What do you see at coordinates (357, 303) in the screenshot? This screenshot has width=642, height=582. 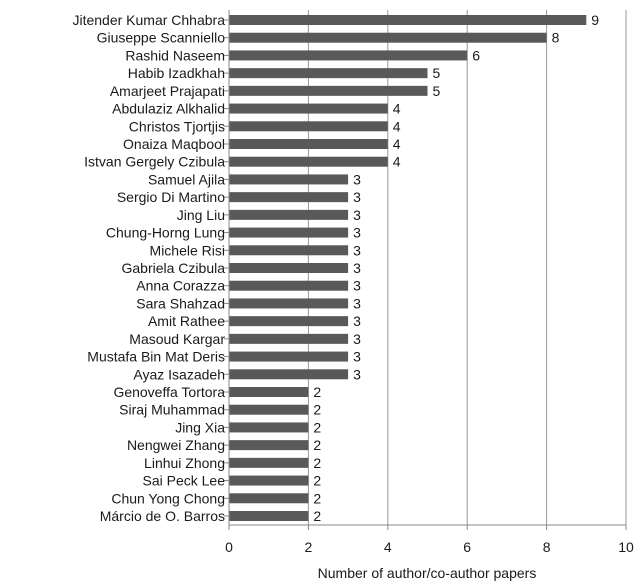 I see `value-label-17: 3` at bounding box center [357, 303].